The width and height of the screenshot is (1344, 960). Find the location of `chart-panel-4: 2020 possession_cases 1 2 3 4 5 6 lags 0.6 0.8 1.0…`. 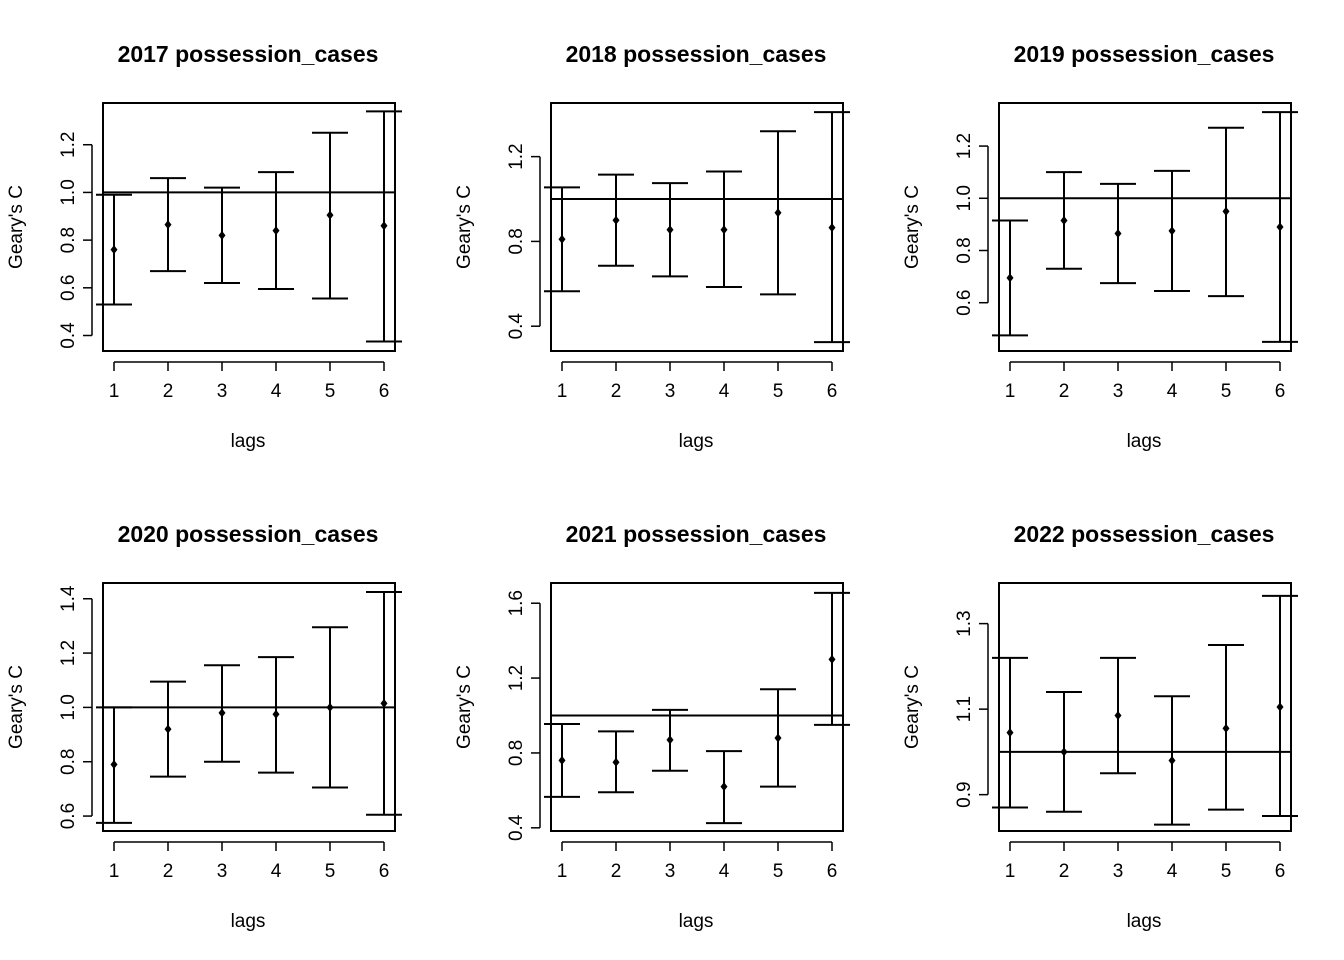

chart-panel-4: 2020 possession_cases 1 2 3 4 5 6 lags 0.6 0.8 1.0… is located at coordinates (204, 726).